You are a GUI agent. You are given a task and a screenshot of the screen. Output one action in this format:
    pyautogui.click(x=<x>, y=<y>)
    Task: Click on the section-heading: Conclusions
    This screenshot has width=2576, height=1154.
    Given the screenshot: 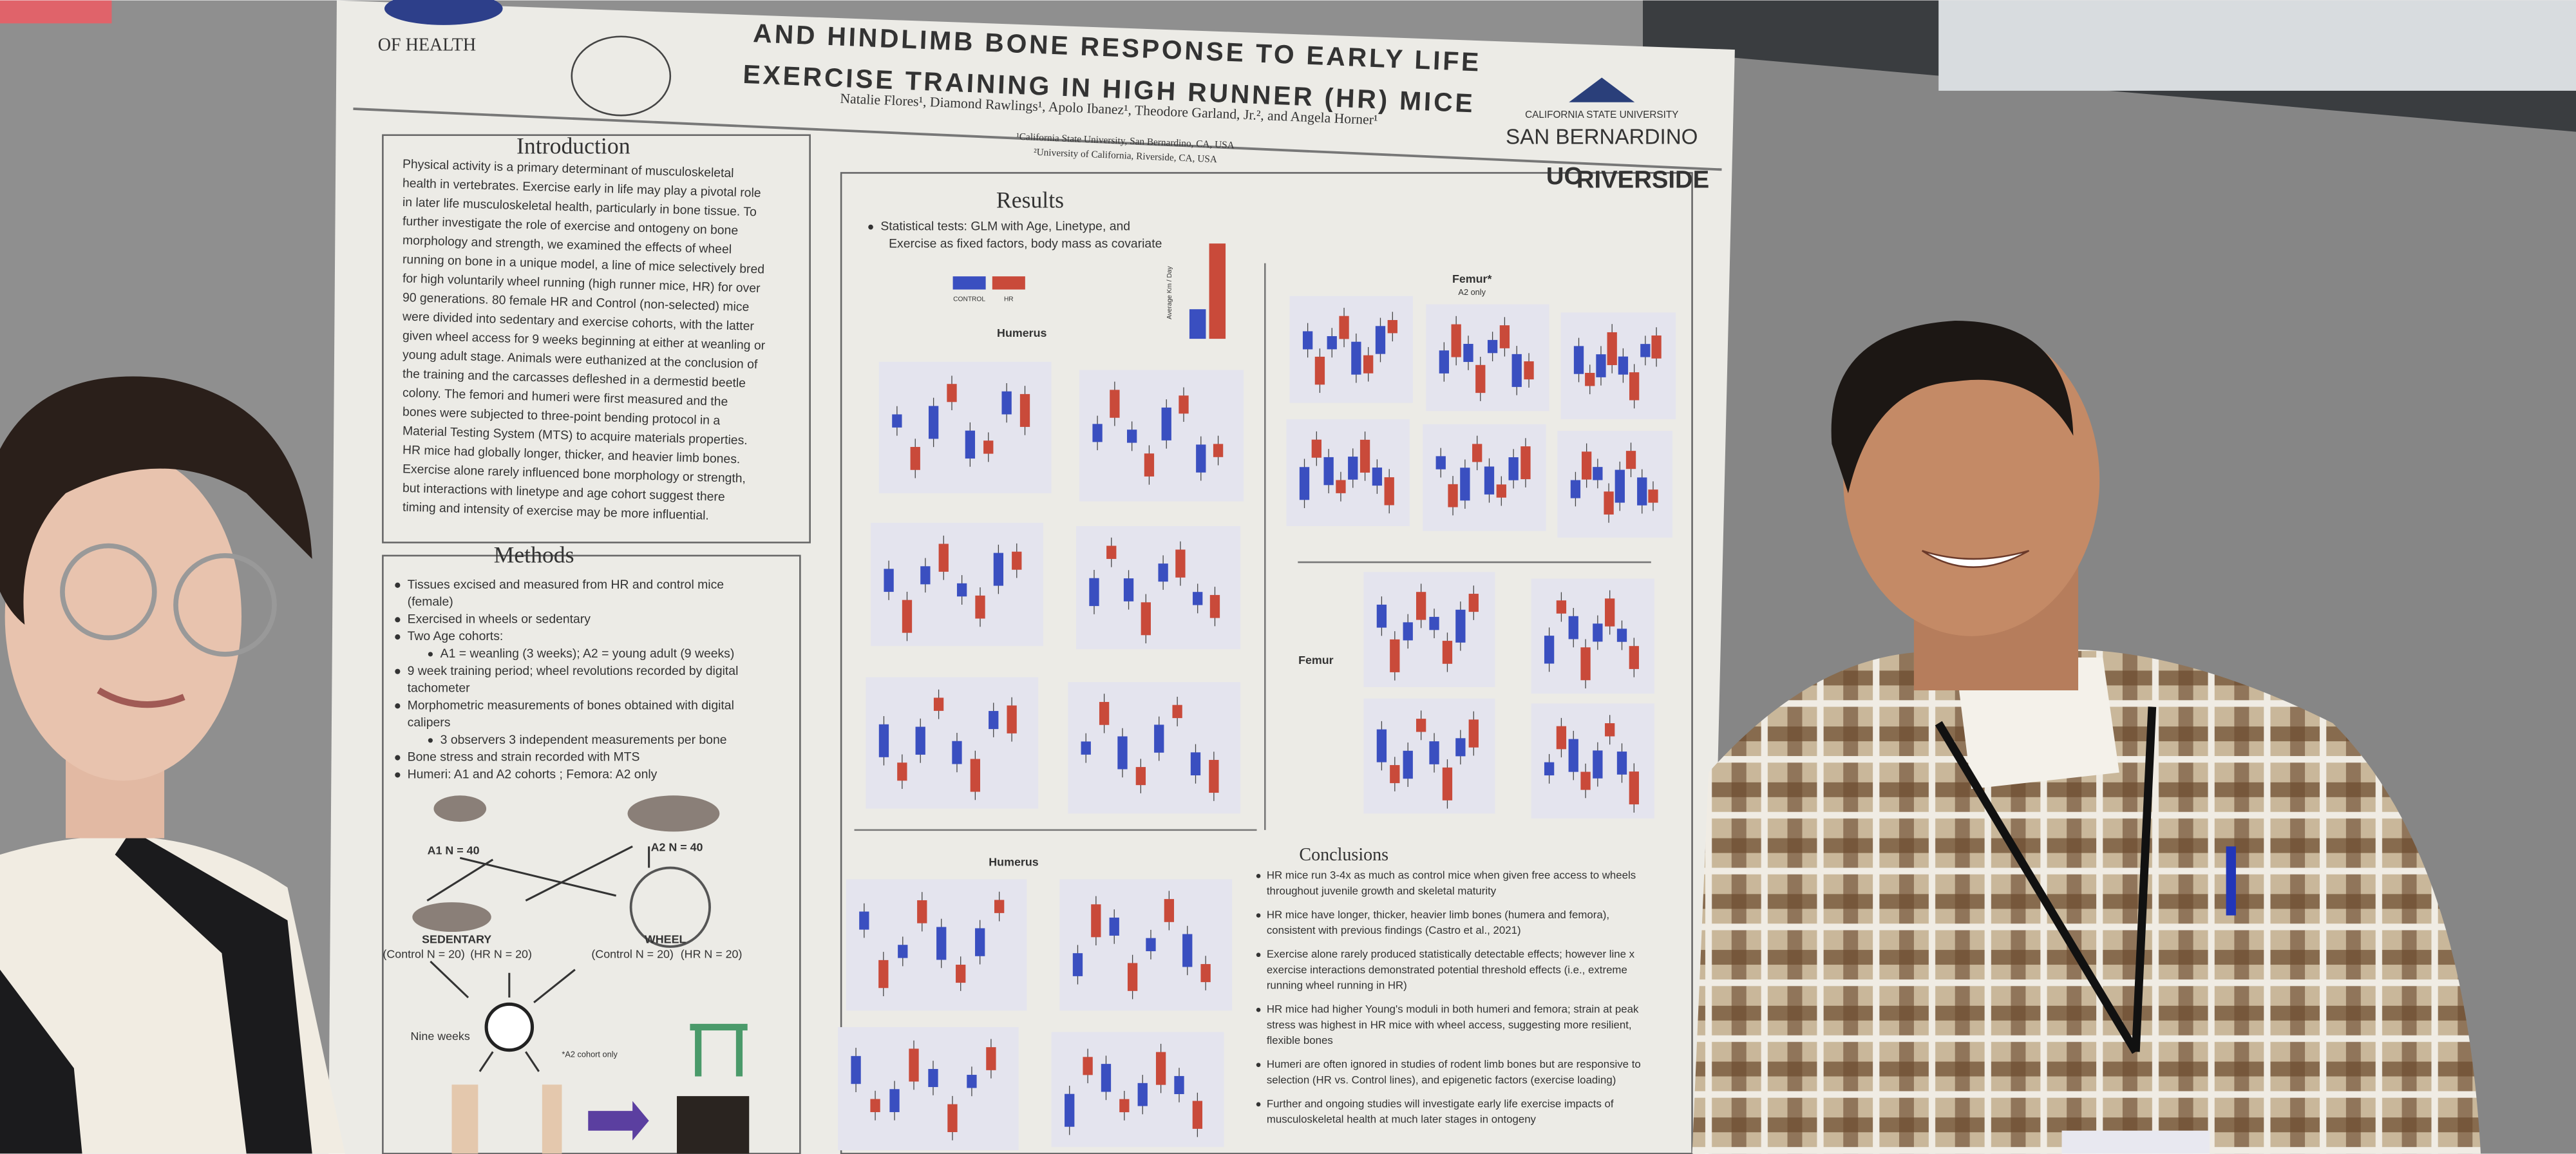 What is the action you would take?
    pyautogui.click(x=1343, y=855)
    